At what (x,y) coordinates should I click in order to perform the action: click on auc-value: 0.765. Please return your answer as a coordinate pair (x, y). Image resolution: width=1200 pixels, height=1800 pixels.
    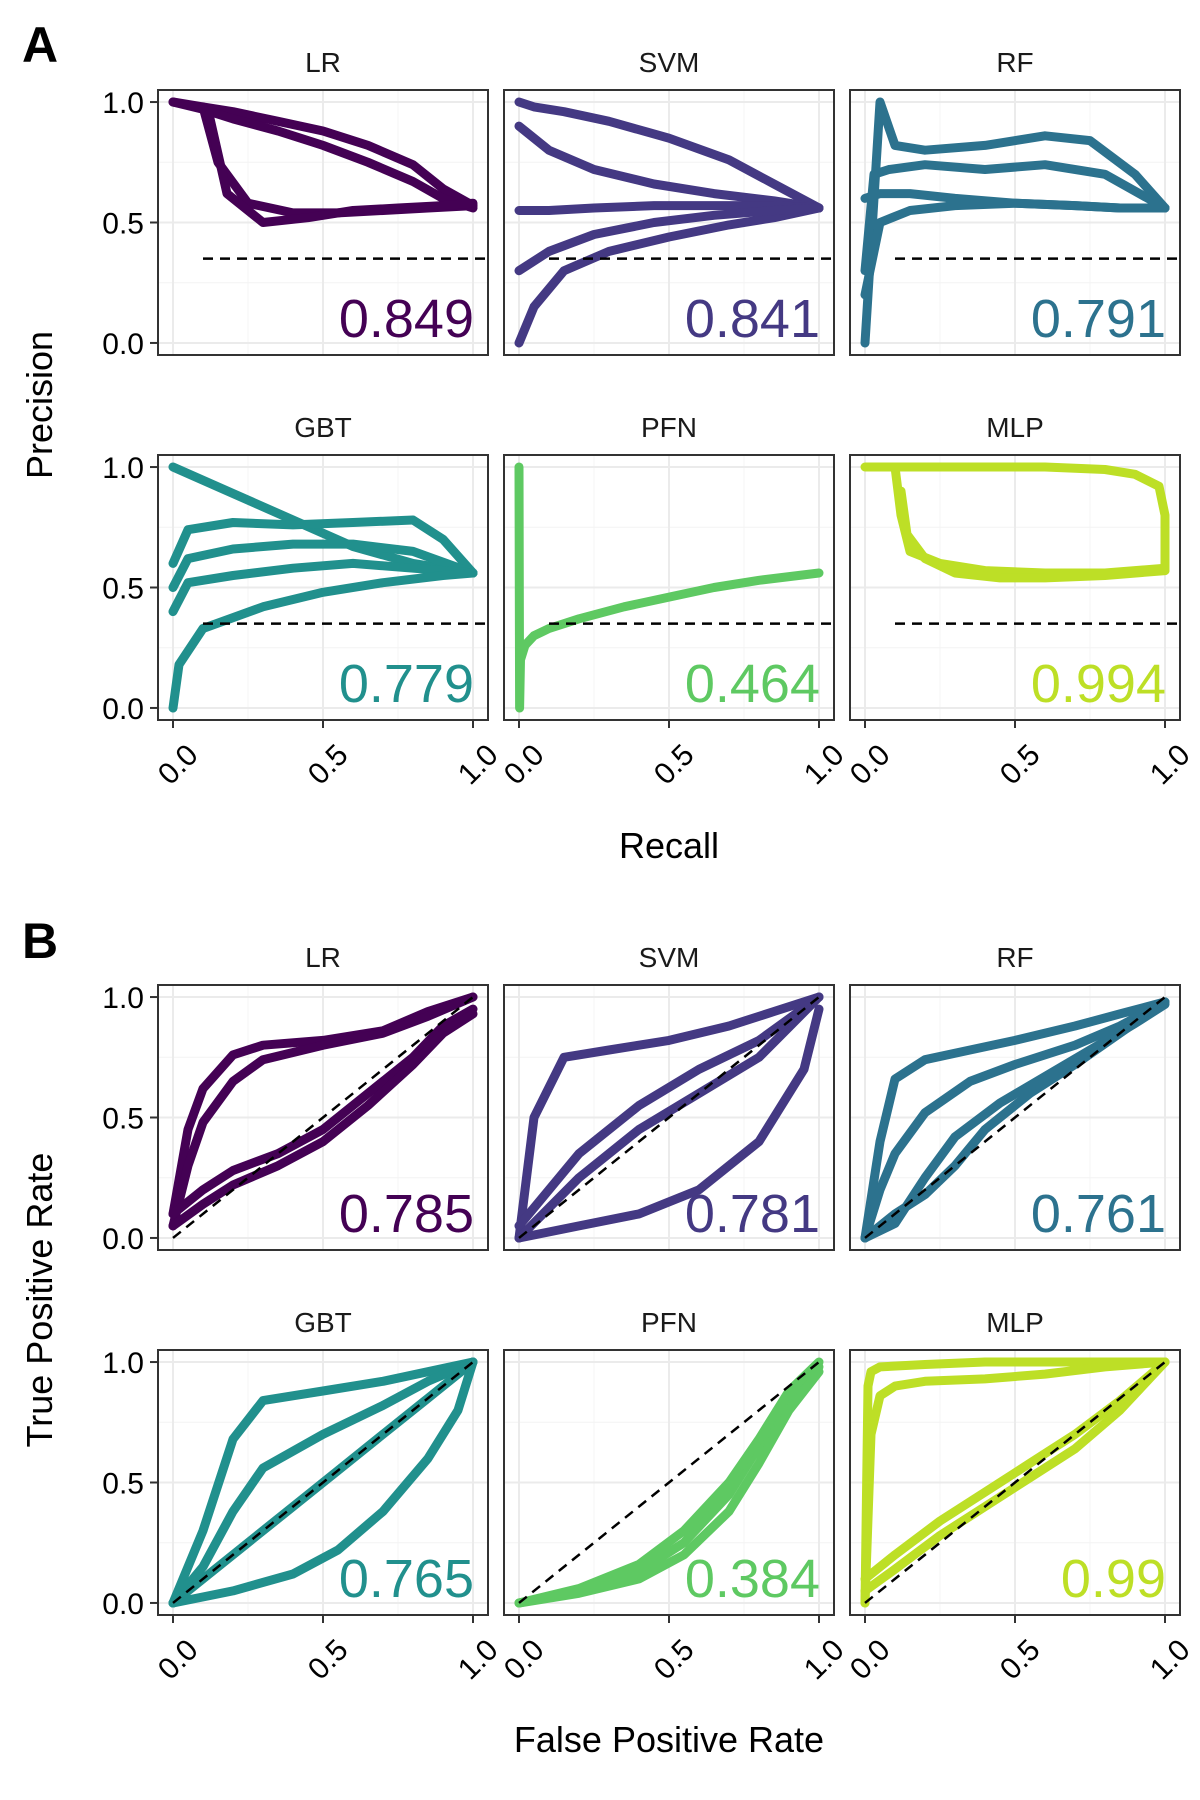
    Looking at the image, I should click on (406, 1579).